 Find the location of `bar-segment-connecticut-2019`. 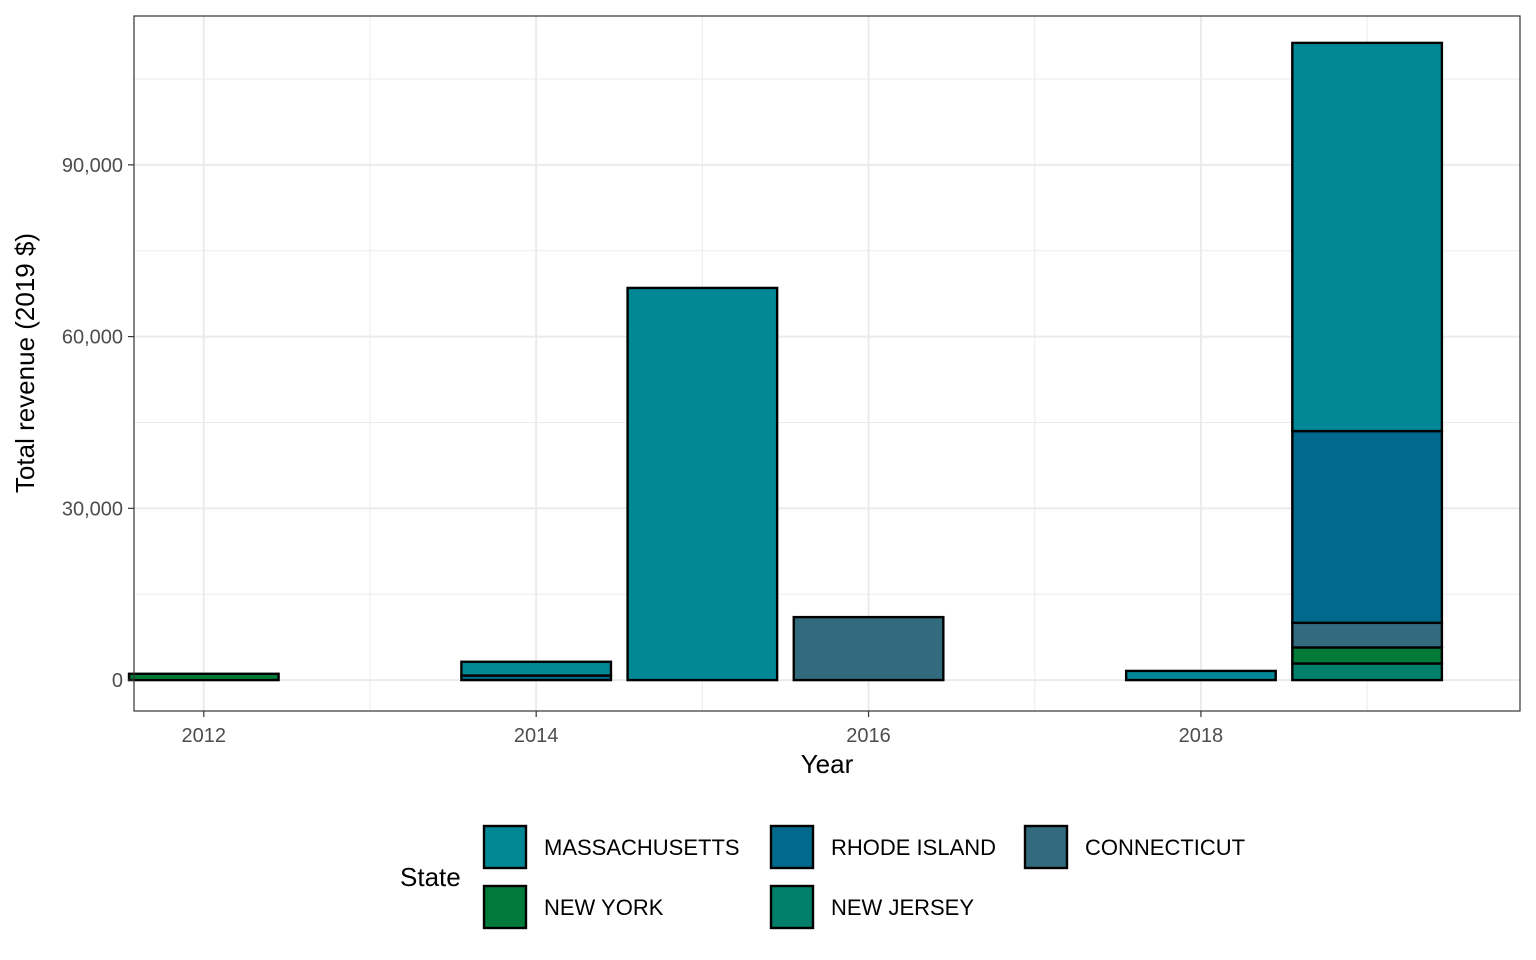

bar-segment-connecticut-2019 is located at coordinates (1367, 635).